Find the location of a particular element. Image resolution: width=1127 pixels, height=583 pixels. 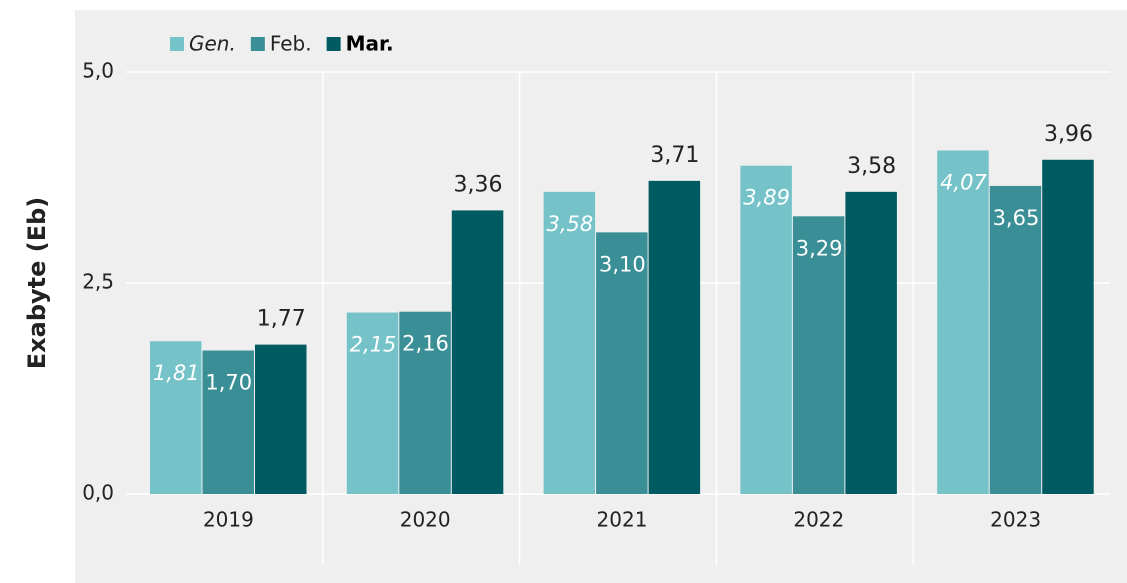

data-label: 3,96 is located at coordinates (1068, 134).